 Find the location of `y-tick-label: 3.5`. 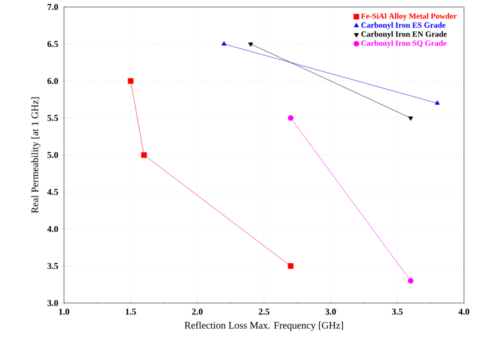

y-tick-label: 3.5 is located at coordinates (52, 266).